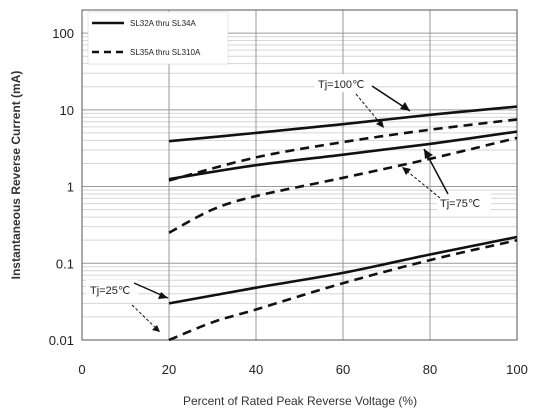  I want to click on annotation-tj100: Tj=100℃, so click(362, 101).